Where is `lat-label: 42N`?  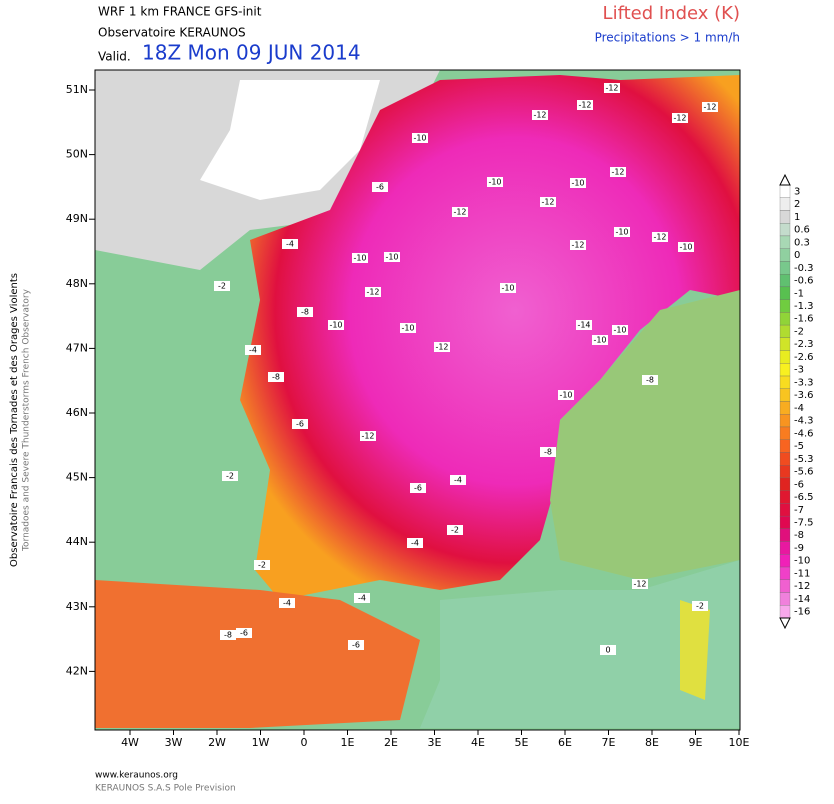 lat-label: 42N is located at coordinates (77, 670).